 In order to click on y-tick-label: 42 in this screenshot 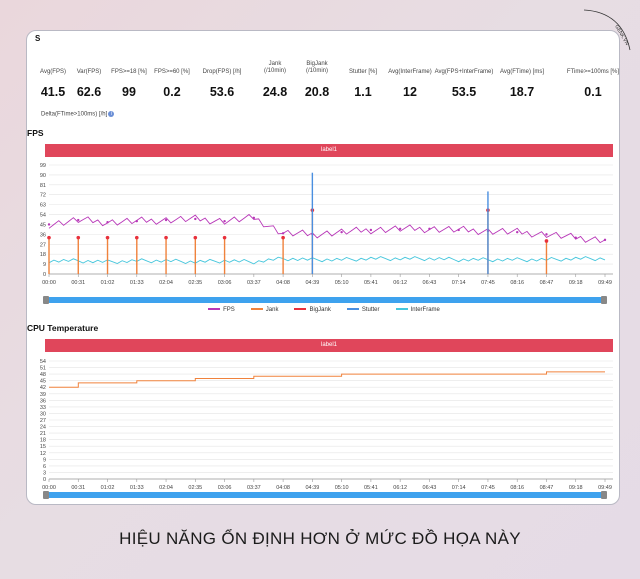, I will do `click(43, 388)`.